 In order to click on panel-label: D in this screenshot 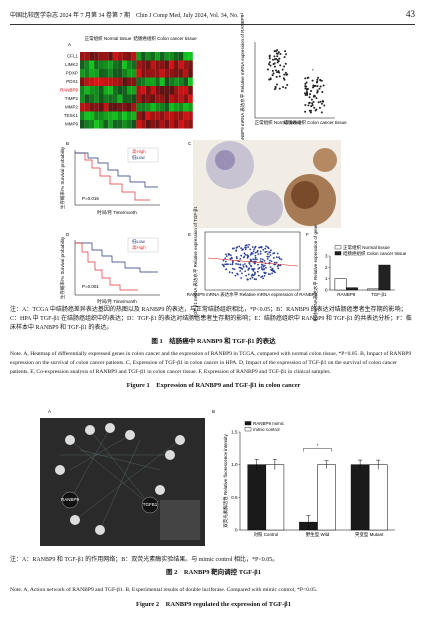, I will do `click(68, 234)`.